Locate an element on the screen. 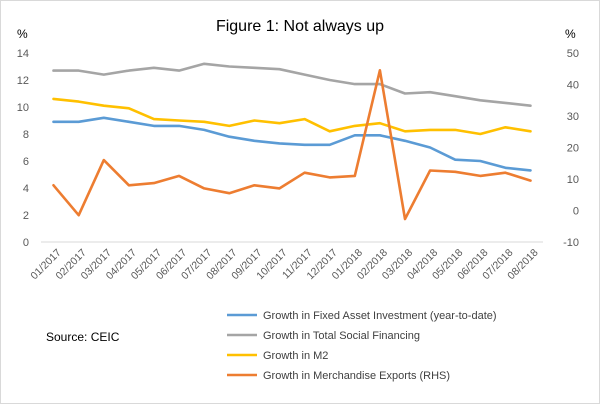 The image size is (600, 408). left-y-tick-label: 8 is located at coordinates (26, 135).